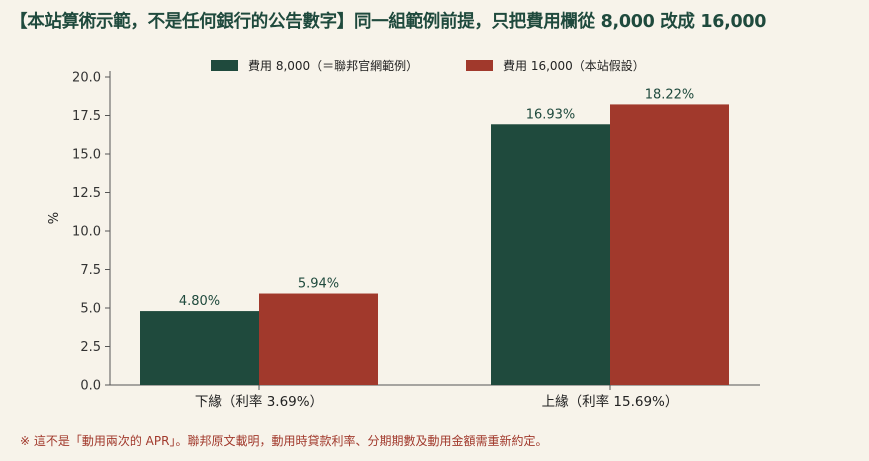 The image size is (869, 461). I want to click on data-label: 16.93%, so click(551, 114).